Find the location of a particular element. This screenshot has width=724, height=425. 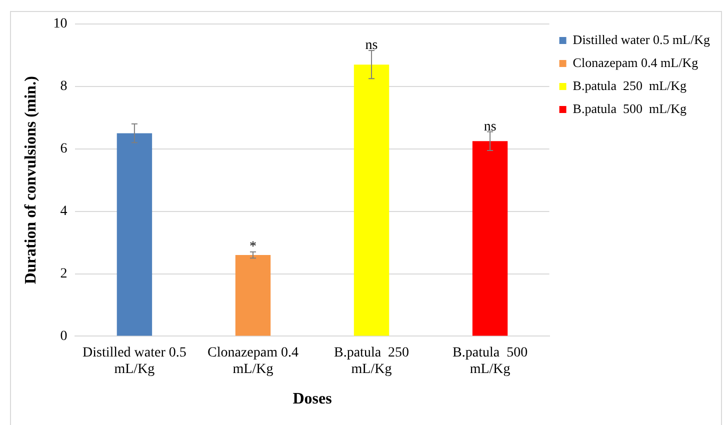

legend-label: B.patula 500 mL/Kg is located at coordinates (630, 108).